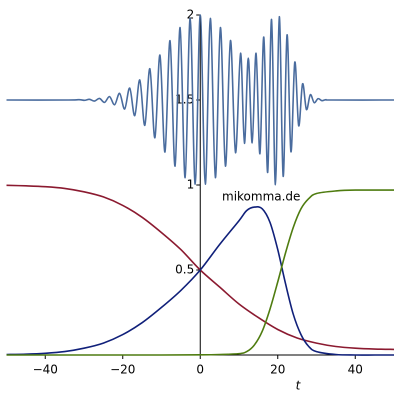 This screenshot has width=400, height=400. I want to click on y-tick-label: 0.5, so click(184, 270).